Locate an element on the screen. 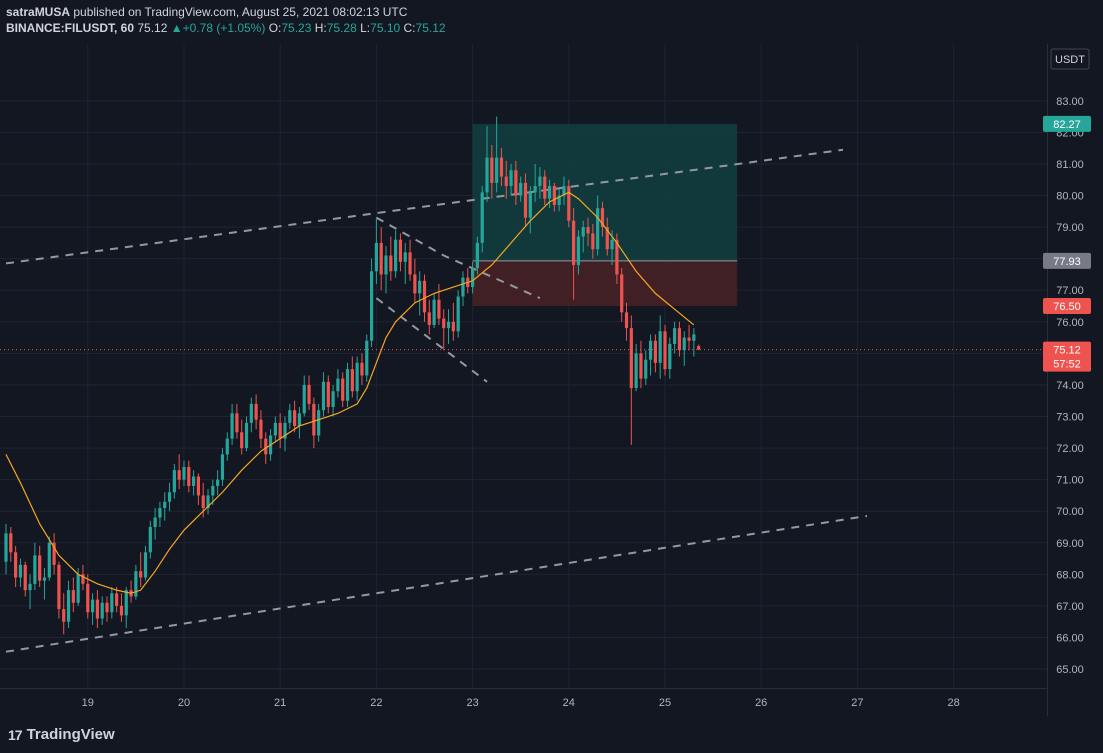 The height and width of the screenshot is (753, 1103). time-tick-label: 23 is located at coordinates (472, 703).